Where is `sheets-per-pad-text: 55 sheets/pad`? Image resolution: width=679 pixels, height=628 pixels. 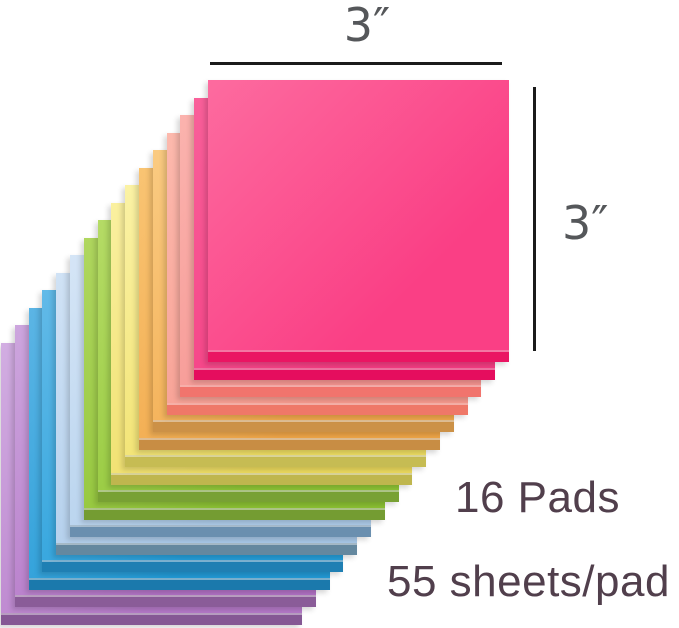 sheets-per-pad-text: 55 sheets/pad is located at coordinates (528, 581).